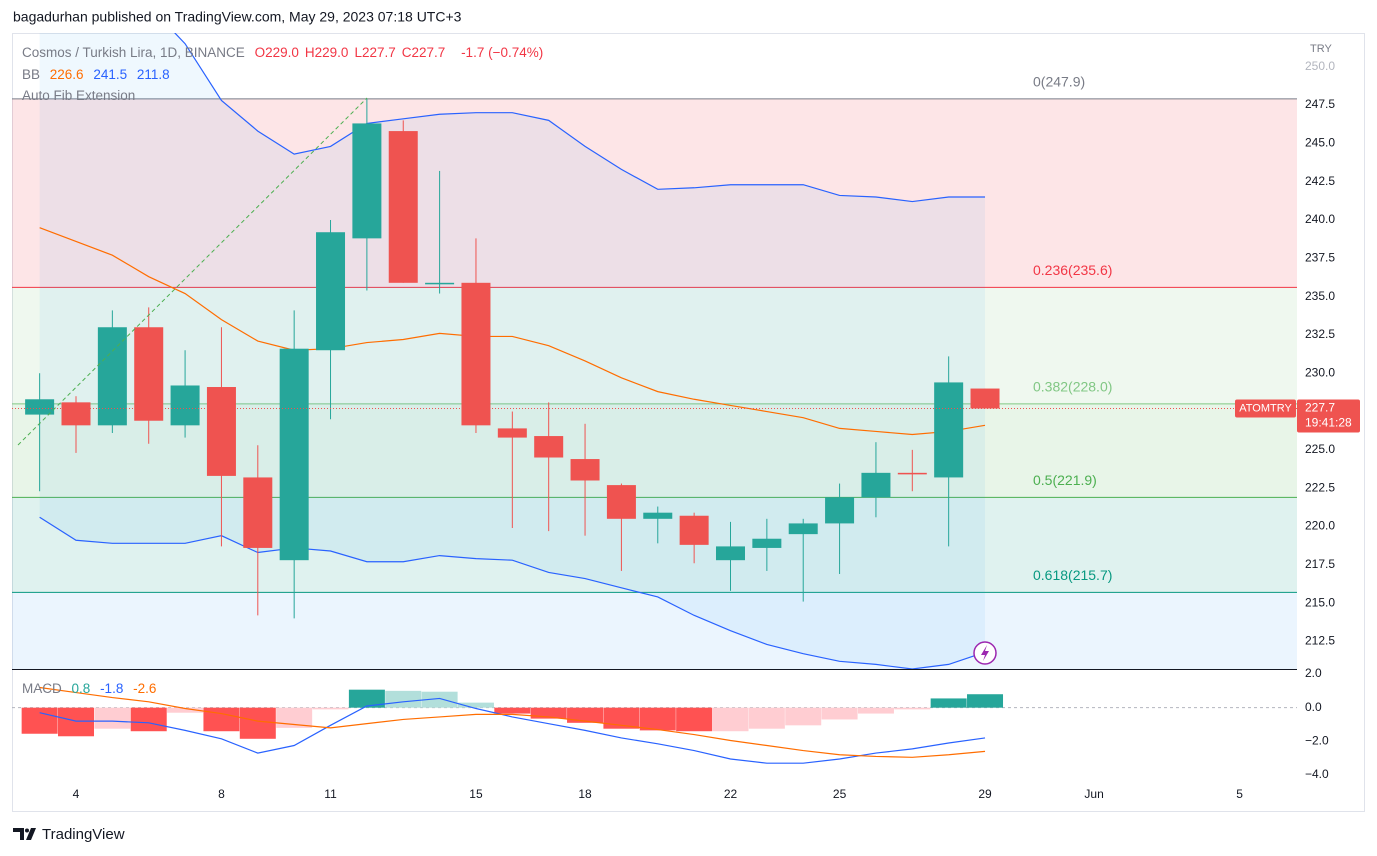 The height and width of the screenshot is (856, 1377). What do you see at coordinates (1320, 641) in the screenshot?
I see `y-tick-label: 212.5` at bounding box center [1320, 641].